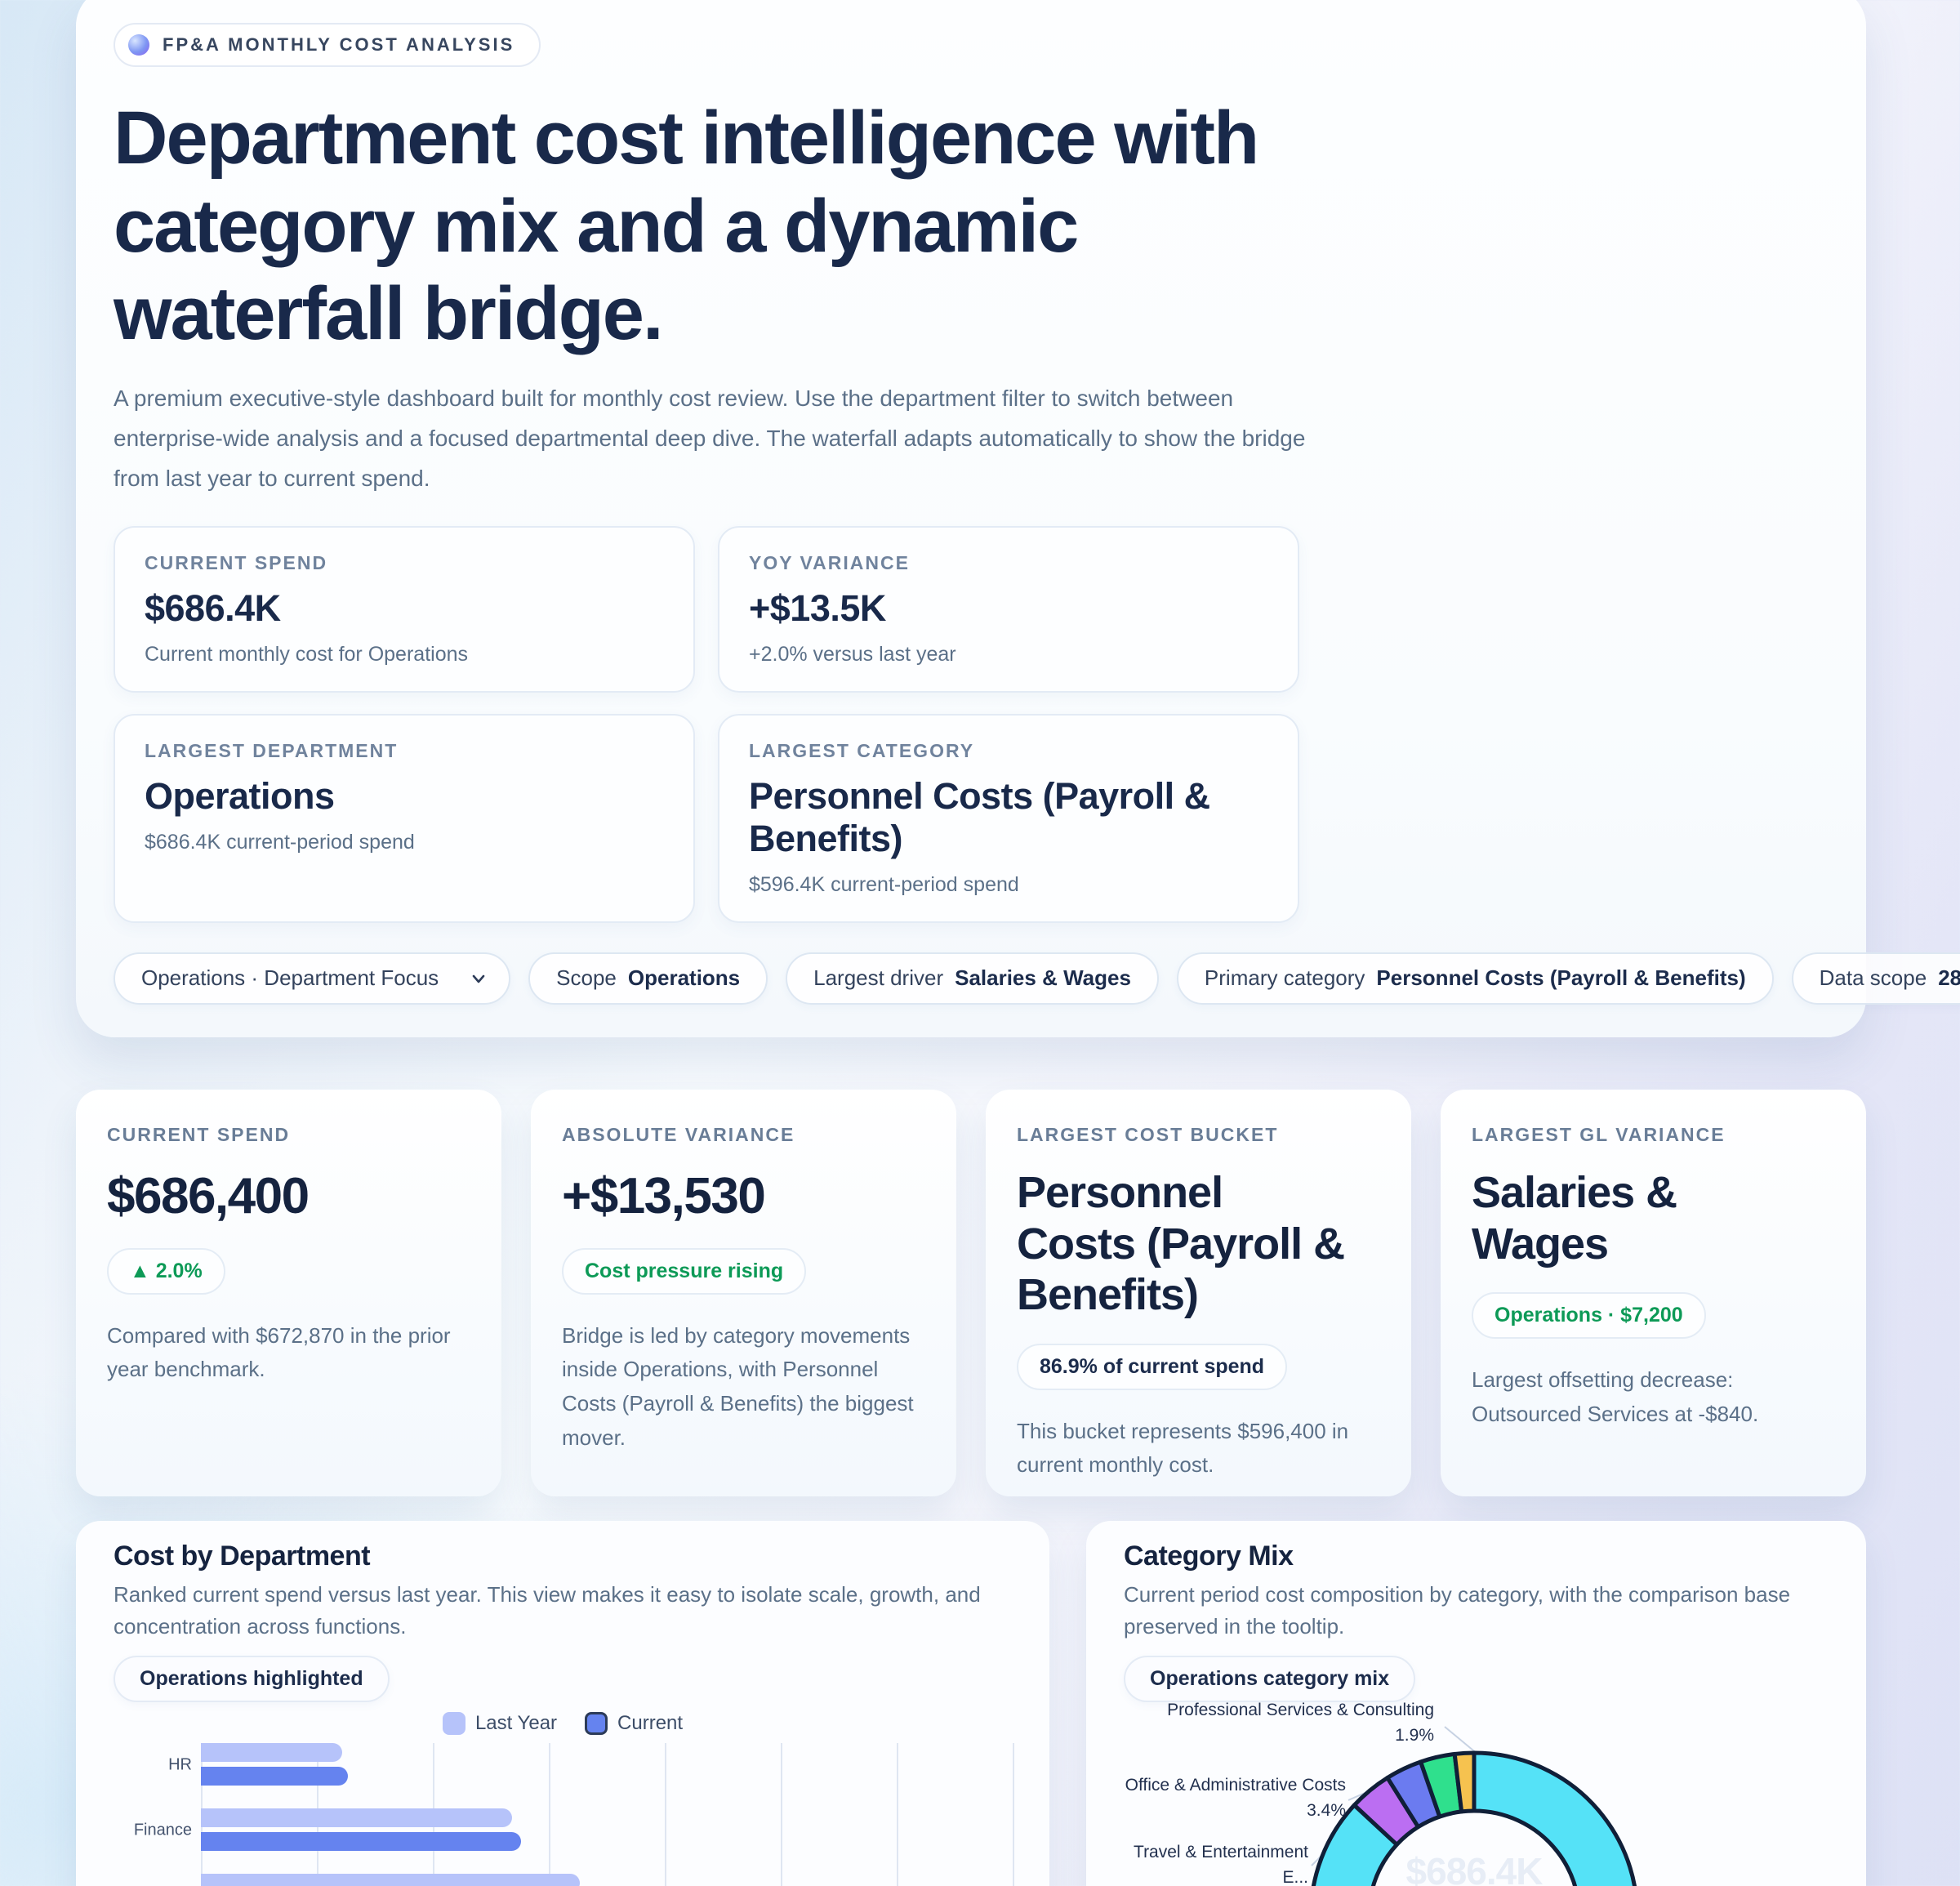 This screenshot has width=1960, height=1886. What do you see at coordinates (1152, 1366) in the screenshot?
I see `kpi-card-badge: 86.9% of current spend` at bounding box center [1152, 1366].